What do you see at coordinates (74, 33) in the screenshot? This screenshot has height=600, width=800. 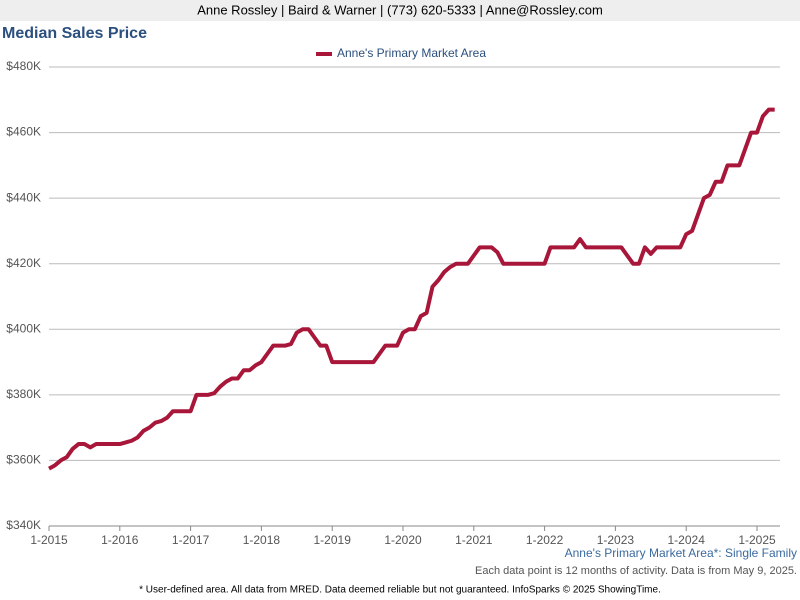 I see `chart-title: Median Sales Price` at bounding box center [74, 33].